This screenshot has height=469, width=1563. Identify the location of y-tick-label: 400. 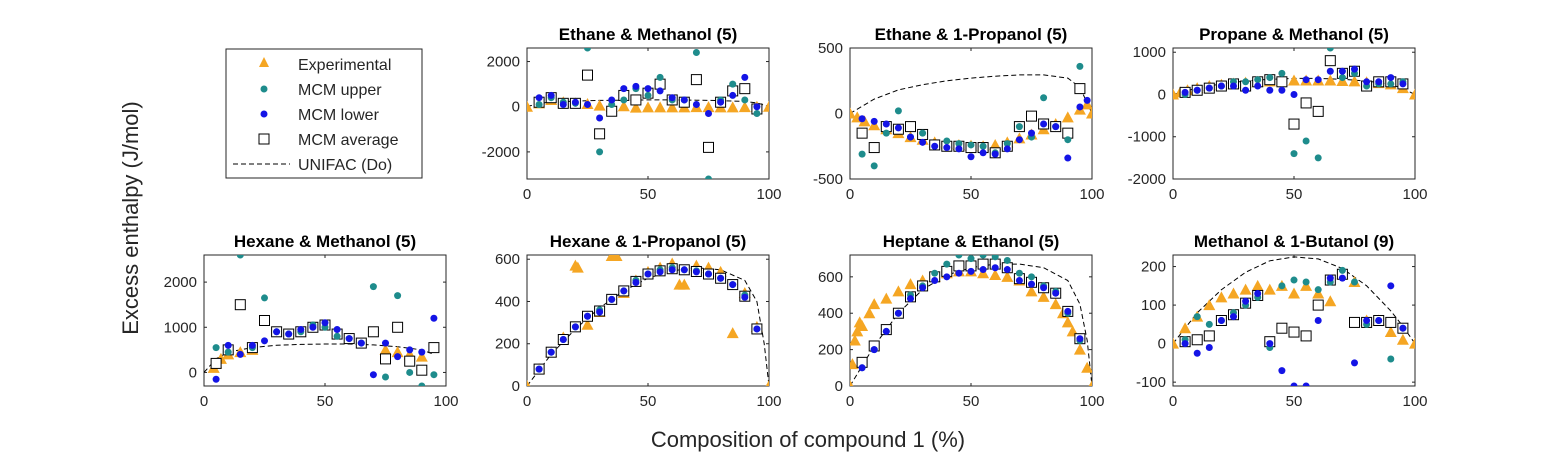
(507, 301).